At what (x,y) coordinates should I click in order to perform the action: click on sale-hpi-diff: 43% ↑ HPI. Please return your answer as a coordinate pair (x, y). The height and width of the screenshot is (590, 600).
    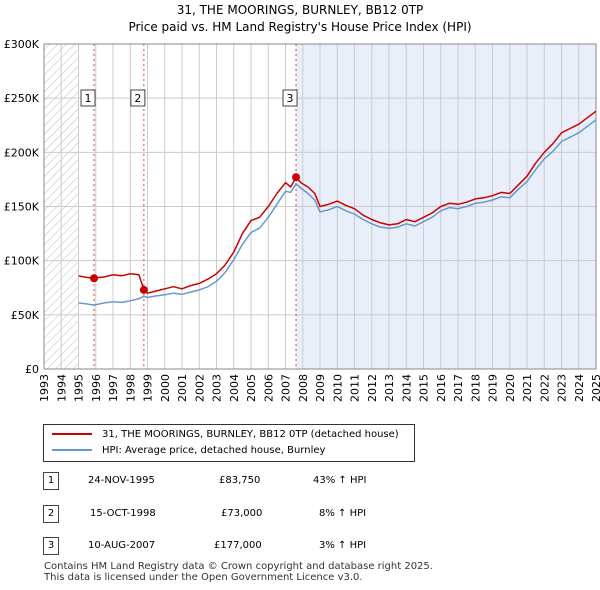
    Looking at the image, I should click on (340, 480).